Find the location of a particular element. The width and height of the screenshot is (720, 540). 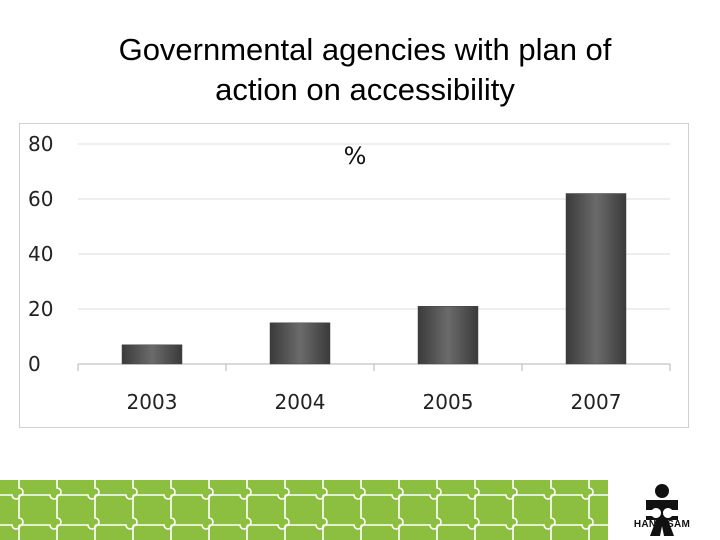

bar-2007 is located at coordinates (596, 279).